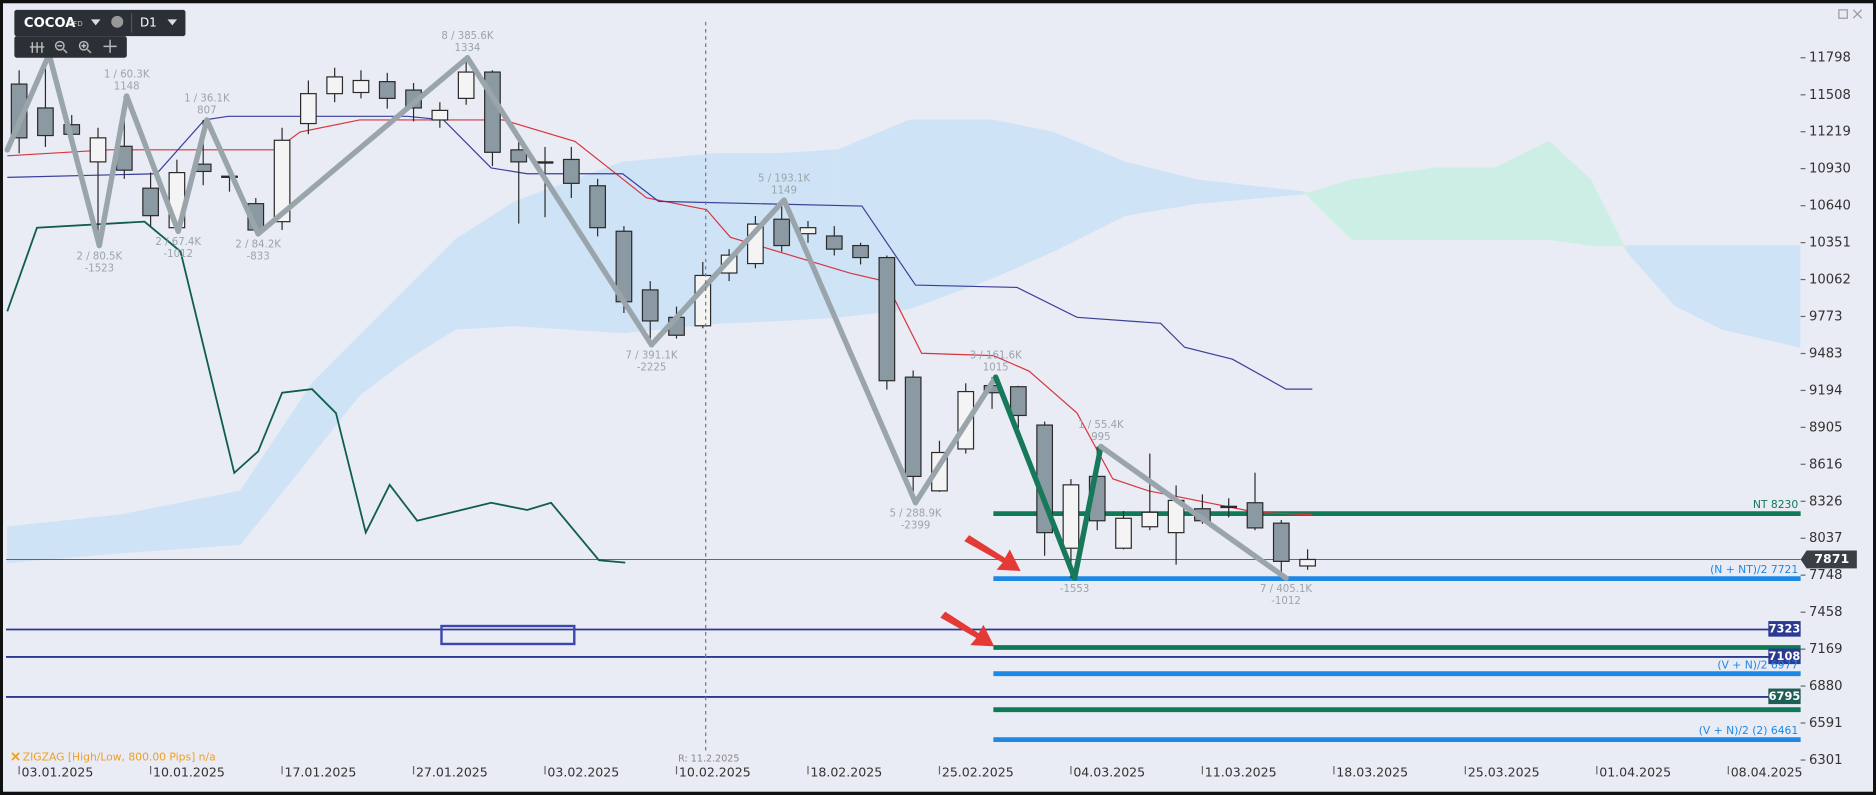  I want to click on level-value: 7323, so click(1785, 628).